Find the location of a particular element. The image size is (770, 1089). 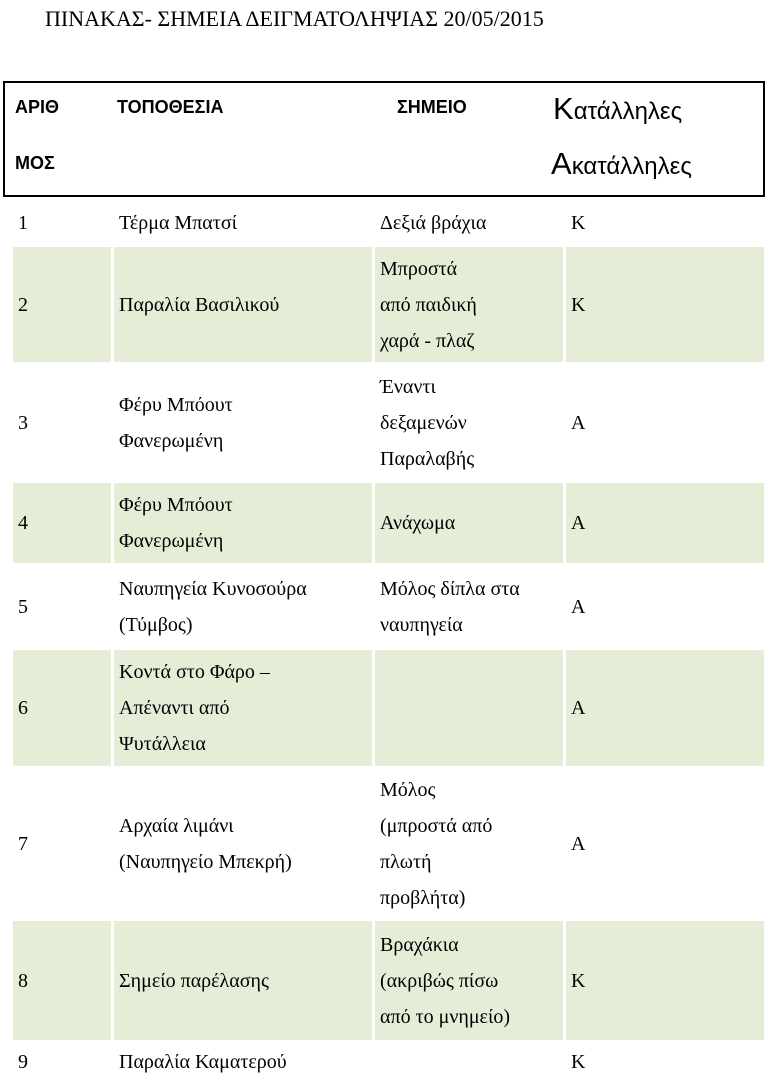

location-line: Ναυπηγεία Κυνοσούρα is located at coordinates (213, 588).